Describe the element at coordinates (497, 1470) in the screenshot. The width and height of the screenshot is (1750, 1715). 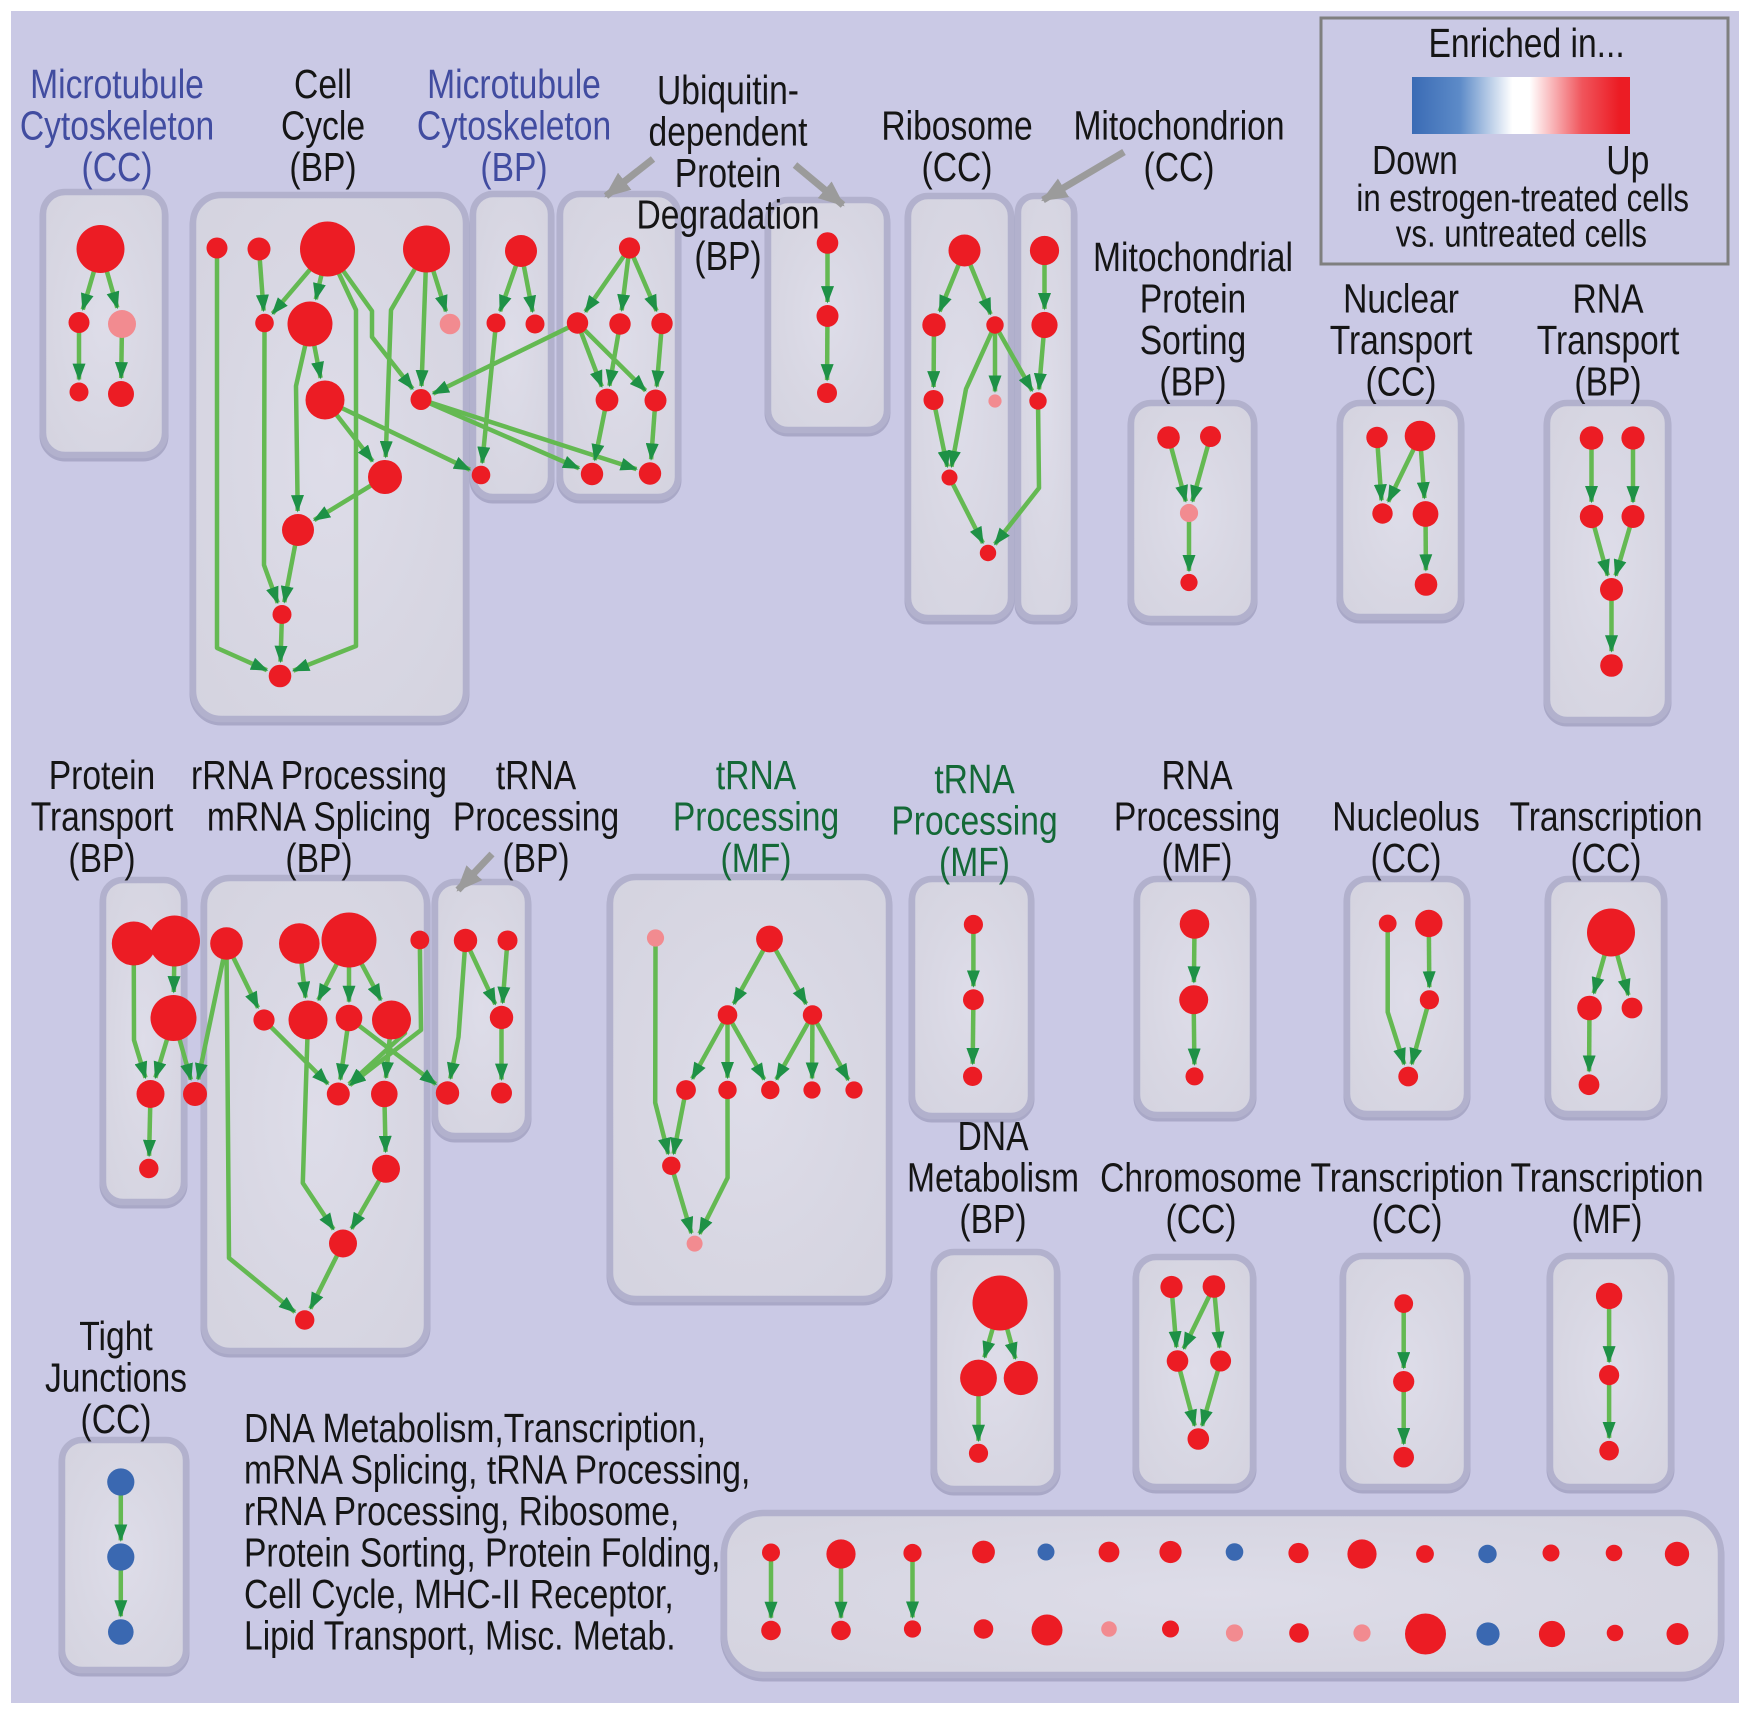
I see `svg-text:mRNA Splicing, tRNA Processing: mRNA Splicing, tRNA Processing,` at that location.